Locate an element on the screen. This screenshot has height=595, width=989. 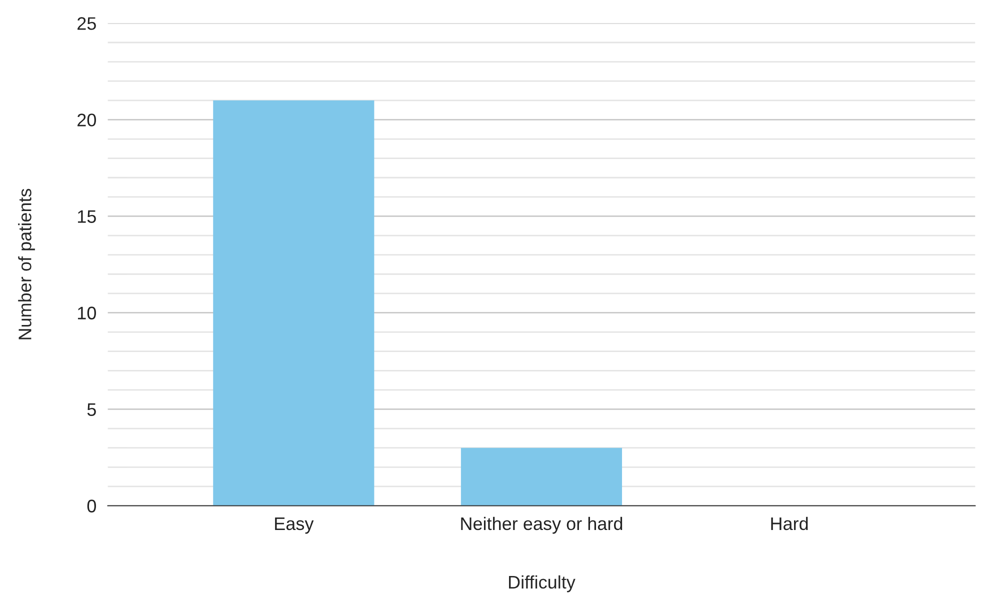
y-tick-label: 5 is located at coordinates (91, 409).